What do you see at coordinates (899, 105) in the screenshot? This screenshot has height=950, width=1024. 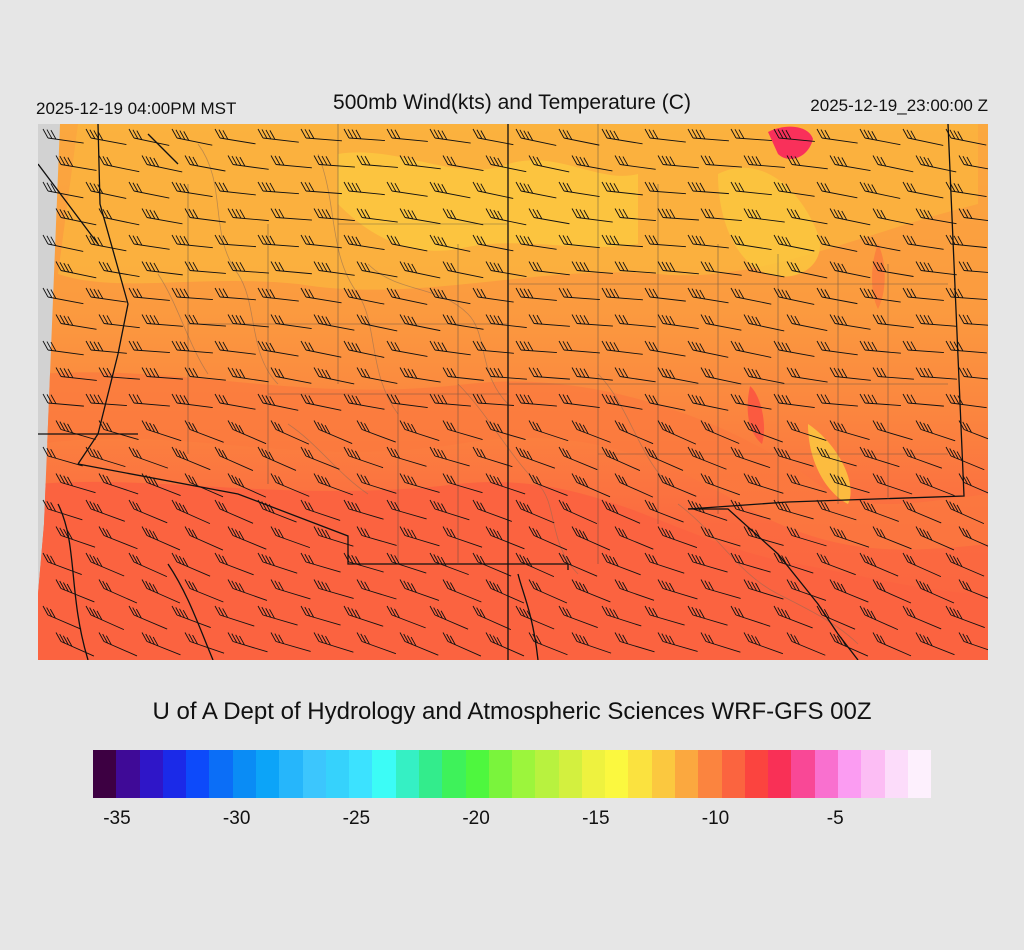 I see `valid-time-label: 2025-12-19_23:00:00 Z` at bounding box center [899, 105].